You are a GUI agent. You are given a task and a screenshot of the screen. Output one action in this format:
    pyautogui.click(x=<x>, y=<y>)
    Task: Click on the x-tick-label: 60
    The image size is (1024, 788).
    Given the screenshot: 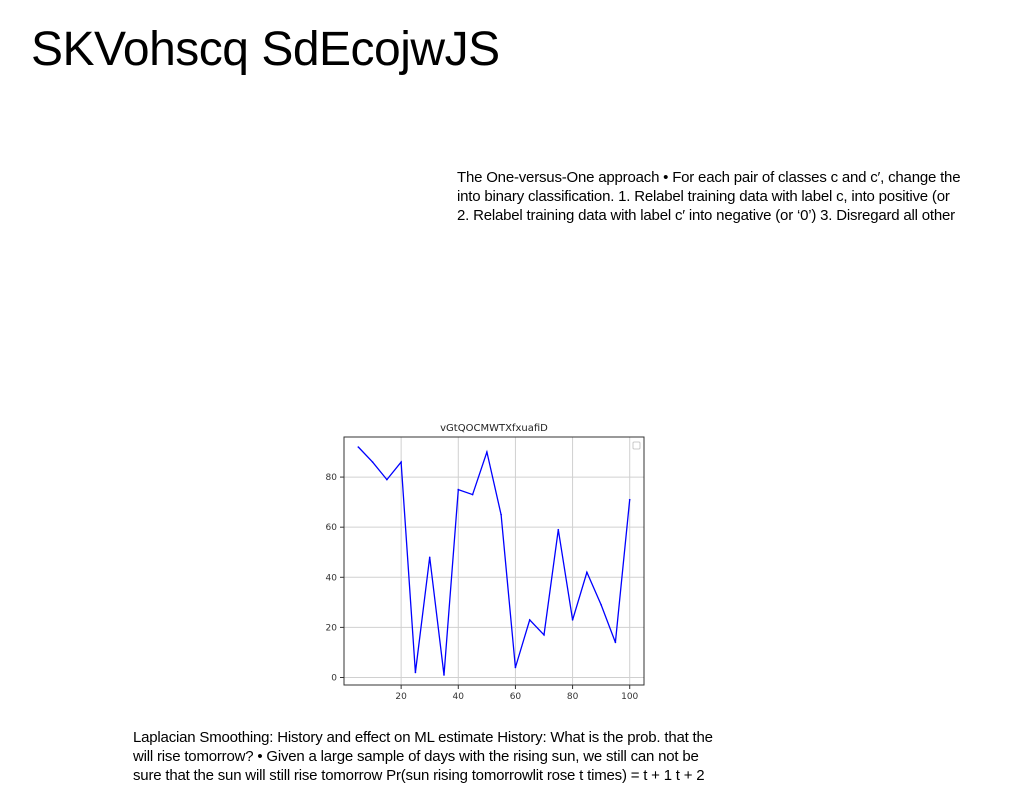 What is the action you would take?
    pyautogui.click(x=516, y=697)
    